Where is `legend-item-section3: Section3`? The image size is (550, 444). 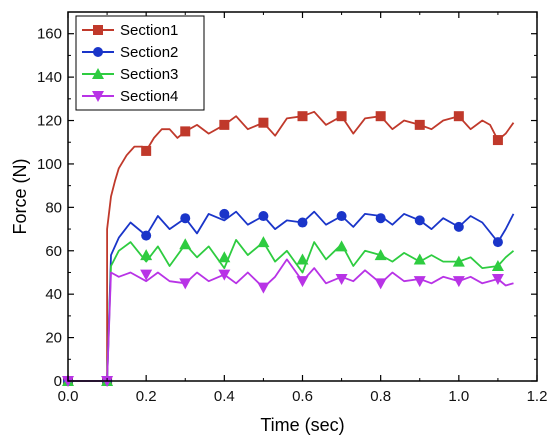
legend-item-section3: Section3 is located at coordinates (130, 74).